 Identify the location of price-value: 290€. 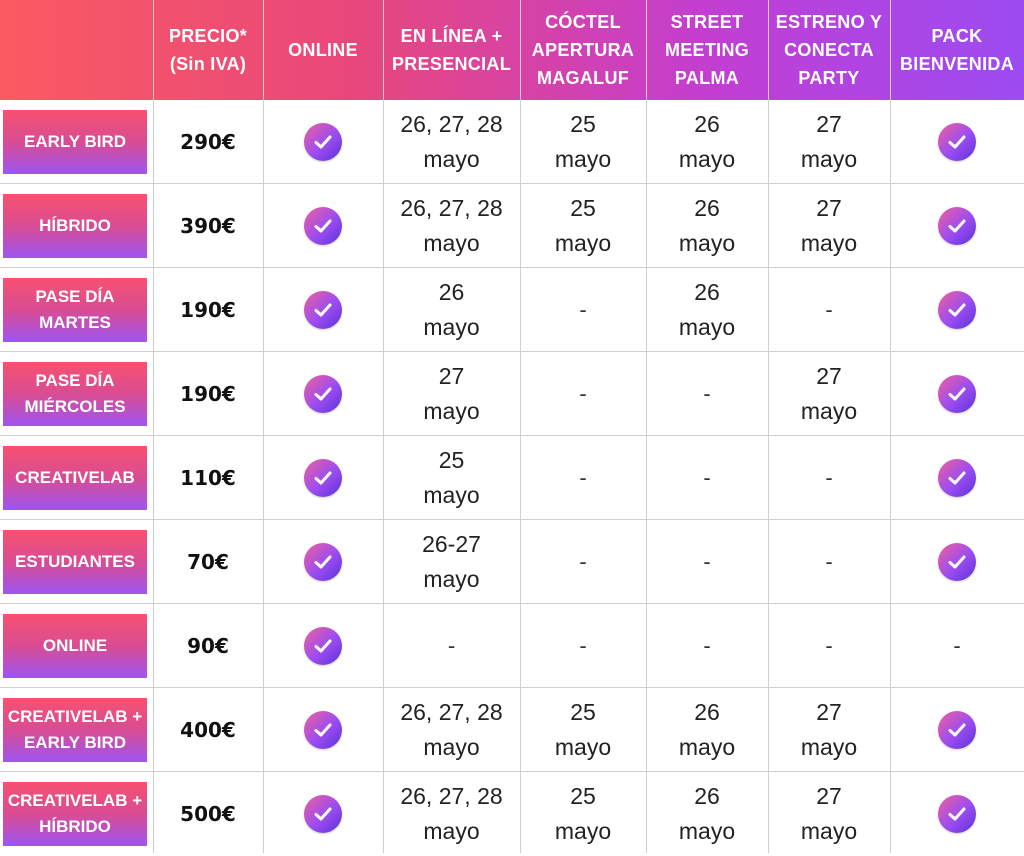
(208, 142).